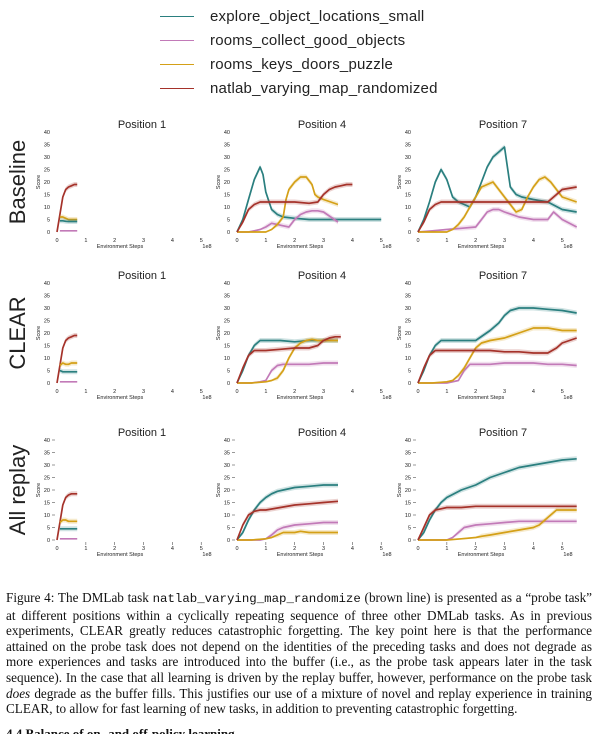  What do you see at coordinates (287, 371) in the screenshot?
I see `series-band-rooms_collect_good_objects` at bounding box center [287, 371].